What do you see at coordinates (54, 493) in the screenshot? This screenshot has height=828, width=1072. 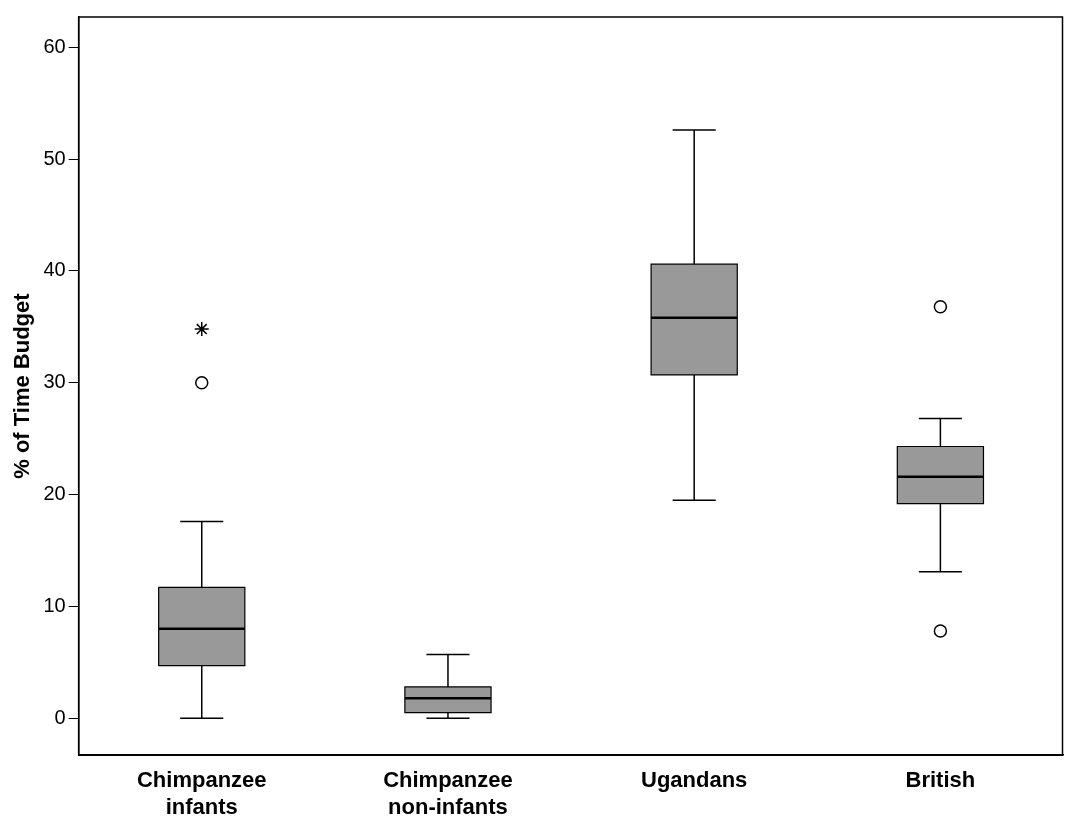 I see `y-tick-label: 20` at bounding box center [54, 493].